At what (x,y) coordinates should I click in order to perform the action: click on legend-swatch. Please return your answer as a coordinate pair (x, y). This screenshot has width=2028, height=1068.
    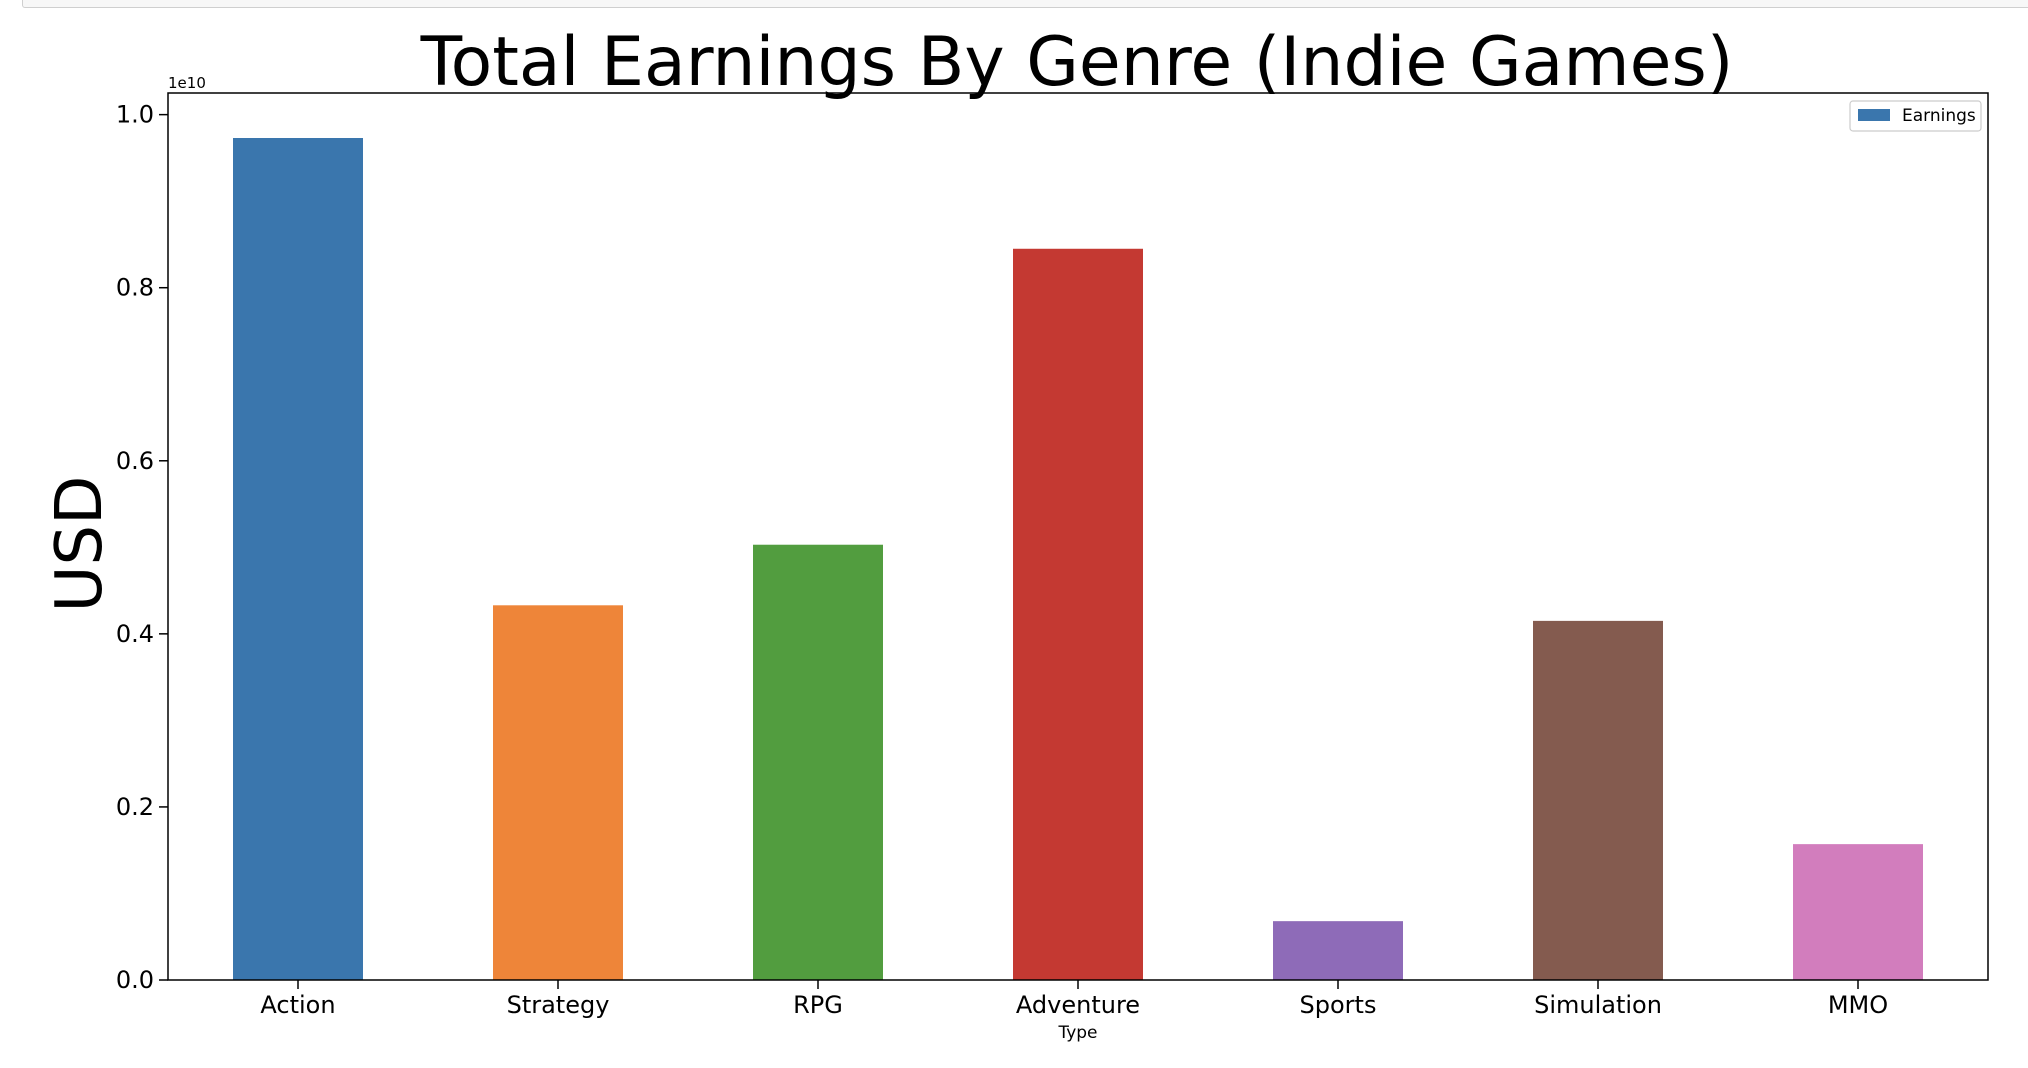
    Looking at the image, I should click on (1874, 115).